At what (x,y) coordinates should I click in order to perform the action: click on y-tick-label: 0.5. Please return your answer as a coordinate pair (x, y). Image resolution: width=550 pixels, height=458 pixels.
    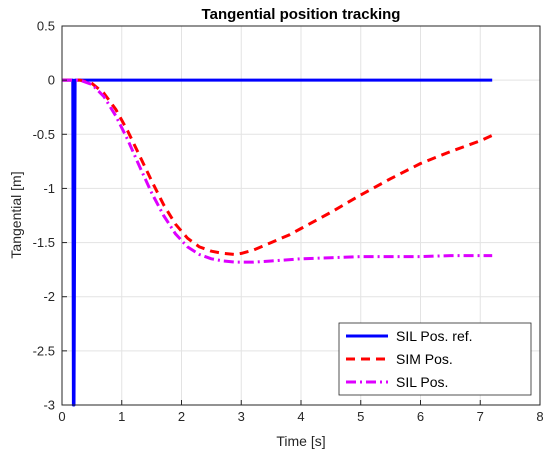
    Looking at the image, I should click on (46, 26).